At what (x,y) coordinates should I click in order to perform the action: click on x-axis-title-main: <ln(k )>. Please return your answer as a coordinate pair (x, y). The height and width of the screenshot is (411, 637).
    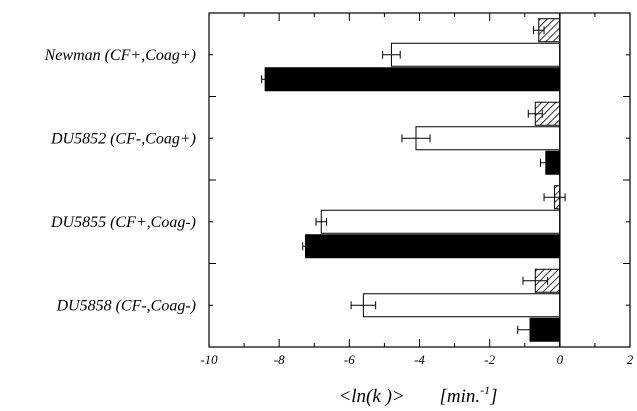
    Looking at the image, I should click on (371, 396).